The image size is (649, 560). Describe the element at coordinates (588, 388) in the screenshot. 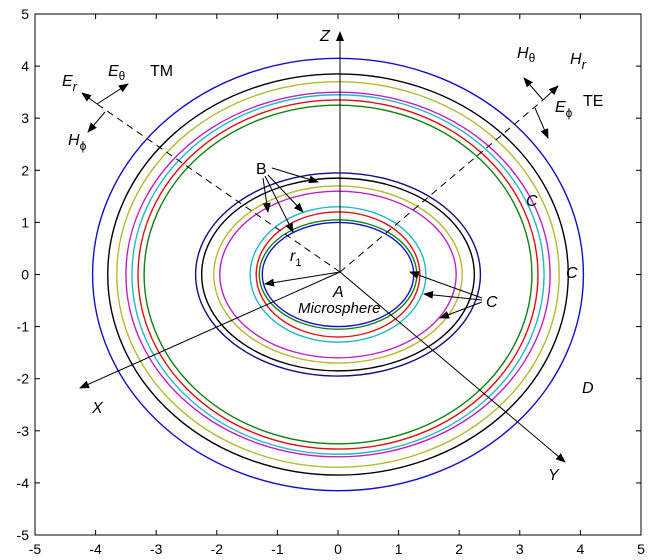

I see `d-label: D` at that location.